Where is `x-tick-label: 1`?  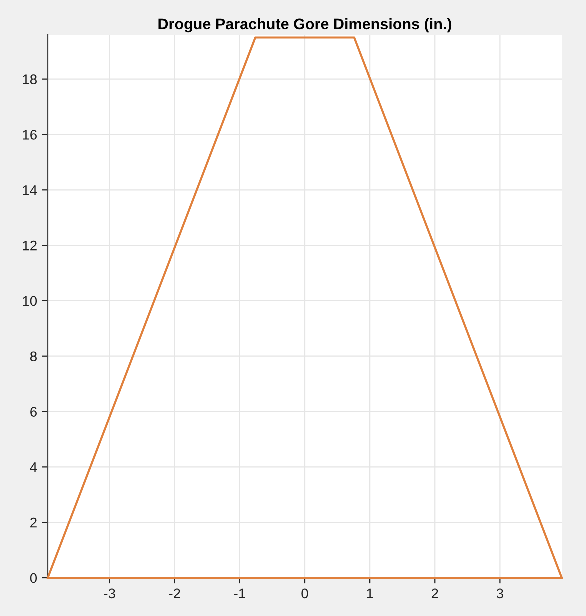
x-tick-label: 1 is located at coordinates (370, 593).